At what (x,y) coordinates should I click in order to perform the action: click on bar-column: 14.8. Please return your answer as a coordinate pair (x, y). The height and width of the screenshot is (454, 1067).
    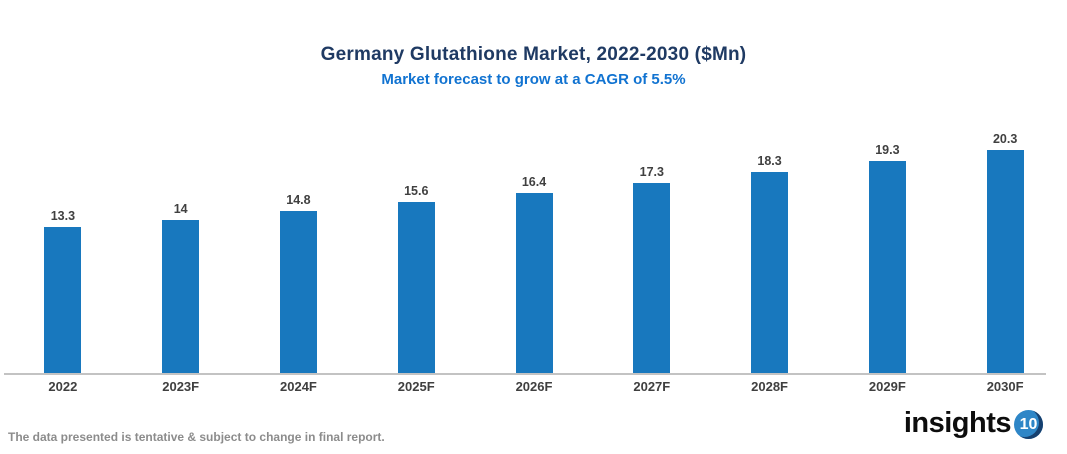
    Looking at the image, I should click on (299, 283).